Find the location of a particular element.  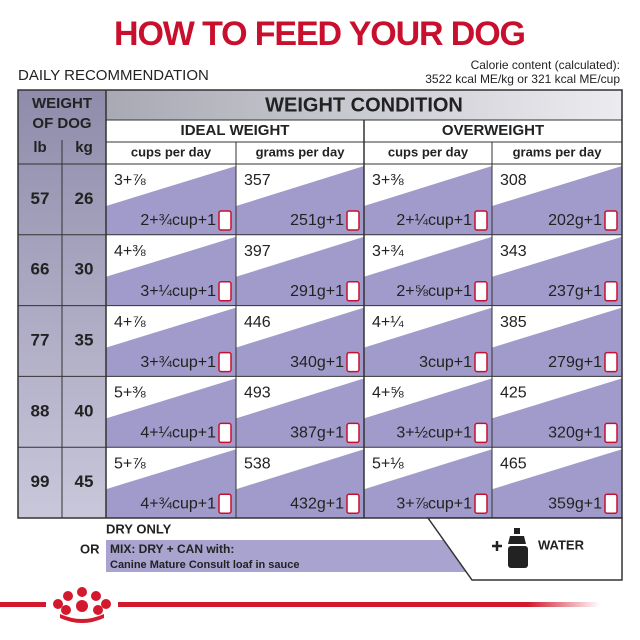

weight-header: WEIGHT is located at coordinates (62, 103).